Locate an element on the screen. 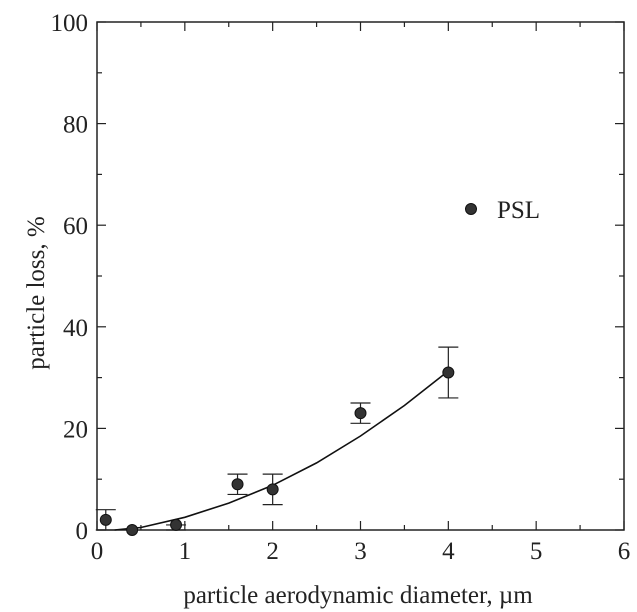  y-tick-label: 60 is located at coordinates (75, 226).